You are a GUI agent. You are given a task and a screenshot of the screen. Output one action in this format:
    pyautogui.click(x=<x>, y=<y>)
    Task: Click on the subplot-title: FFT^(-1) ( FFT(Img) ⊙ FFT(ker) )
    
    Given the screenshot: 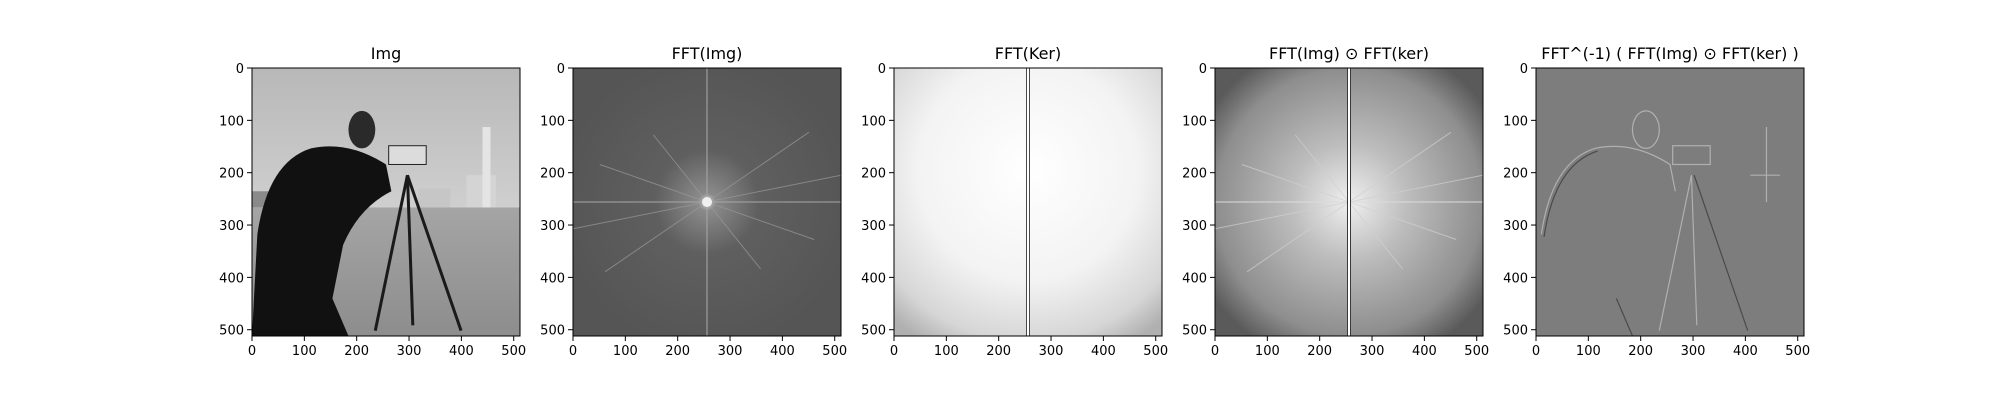 What is the action you would take?
    pyautogui.click(x=1669, y=53)
    